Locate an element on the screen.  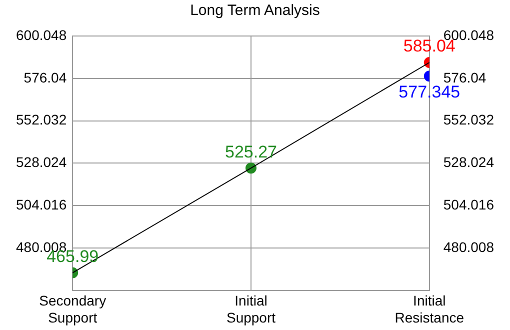
y2-tick-label: 480.008 is located at coordinates (468, 246).